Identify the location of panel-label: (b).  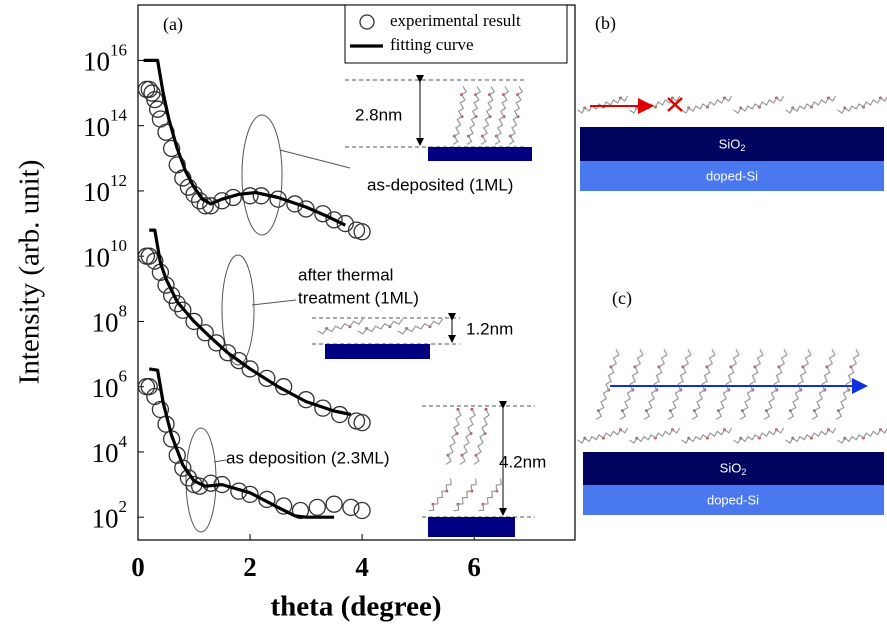
(605, 23).